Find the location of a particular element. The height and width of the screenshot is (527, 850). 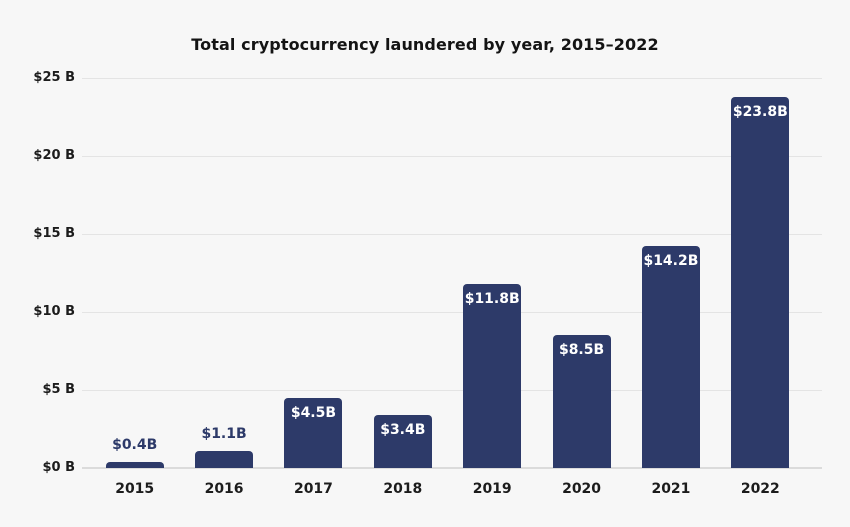

x-tick-label: 2022 is located at coordinates (760, 489).